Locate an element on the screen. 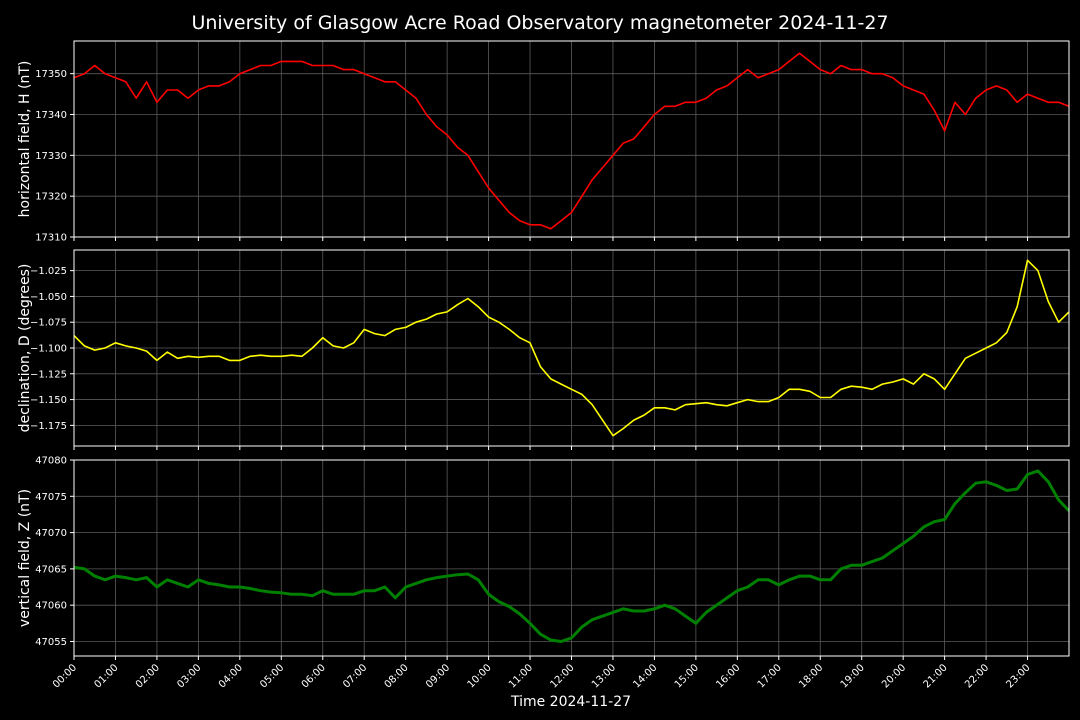 The image size is (1080, 720). x-tick-label: 14:00 is located at coordinates (645, 676).